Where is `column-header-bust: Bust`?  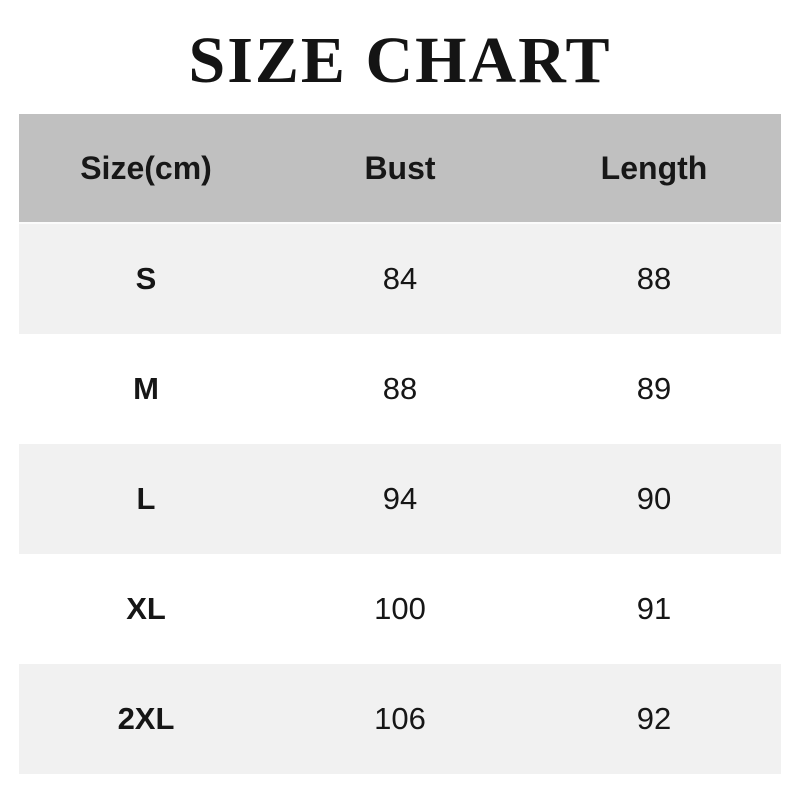
column-header-bust: Bust is located at coordinates (400, 167).